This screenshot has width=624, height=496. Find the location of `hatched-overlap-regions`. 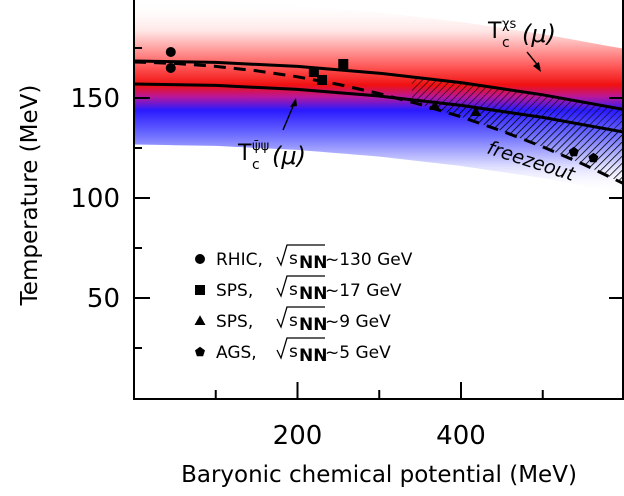

hatched-overlap-regions is located at coordinates (513, 130).